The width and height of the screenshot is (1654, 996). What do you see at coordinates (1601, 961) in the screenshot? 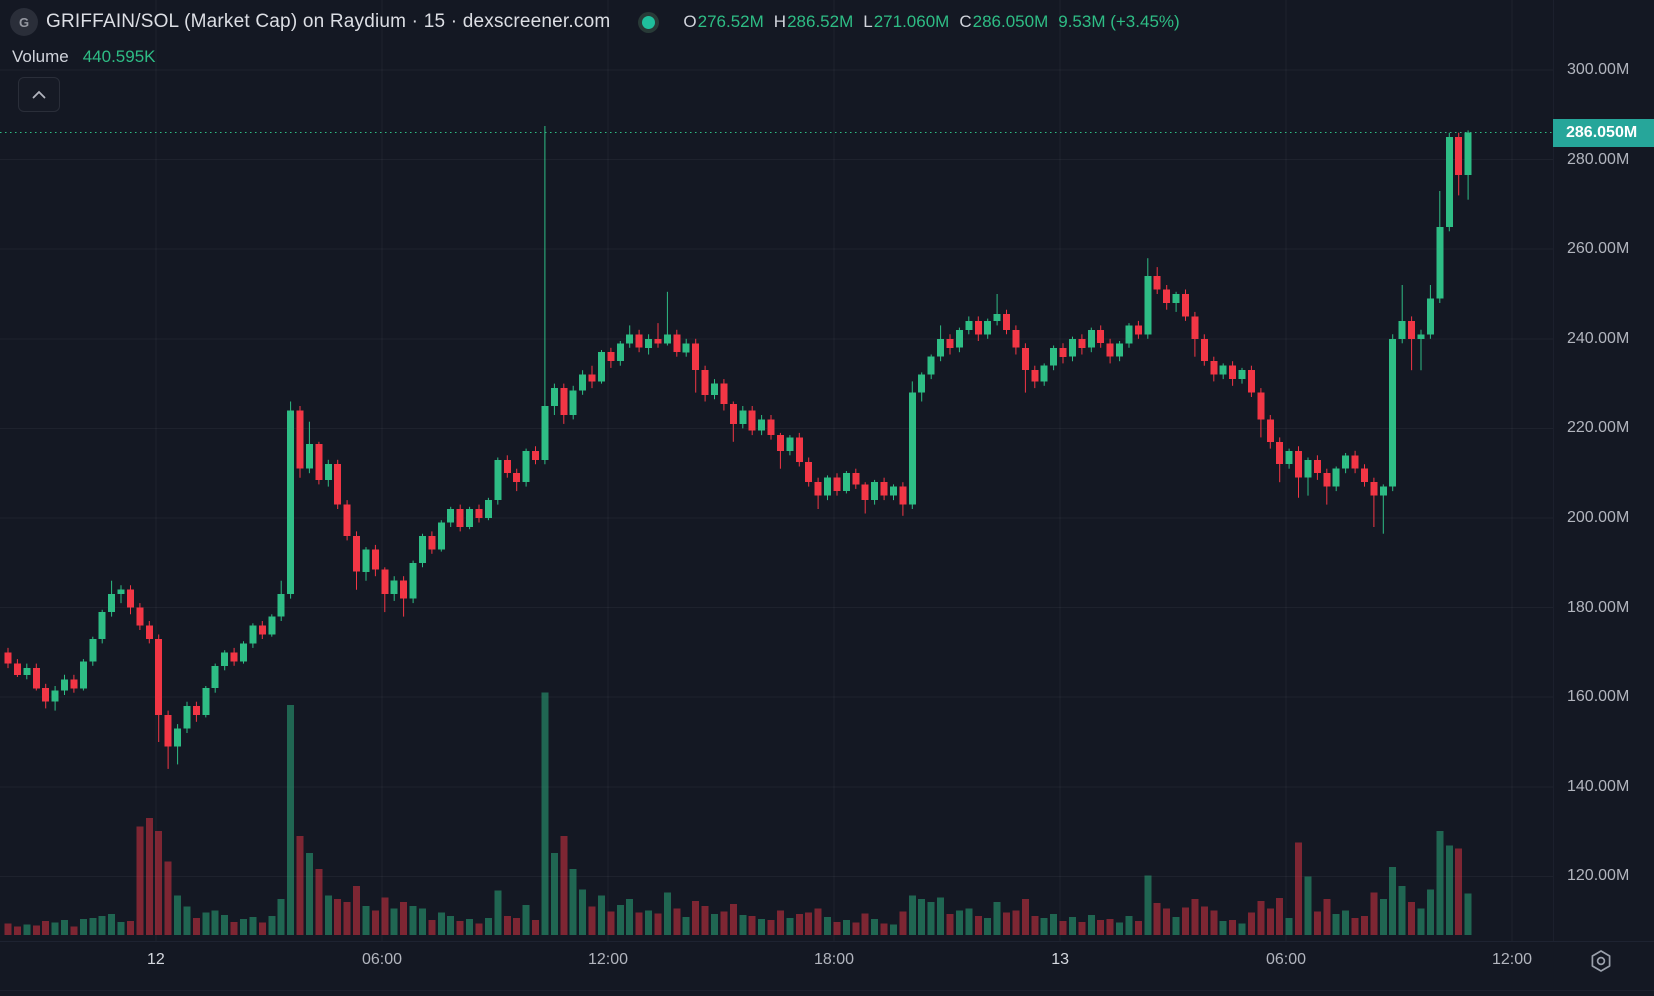
I see `axis-settings-gear-icon` at bounding box center [1601, 961].